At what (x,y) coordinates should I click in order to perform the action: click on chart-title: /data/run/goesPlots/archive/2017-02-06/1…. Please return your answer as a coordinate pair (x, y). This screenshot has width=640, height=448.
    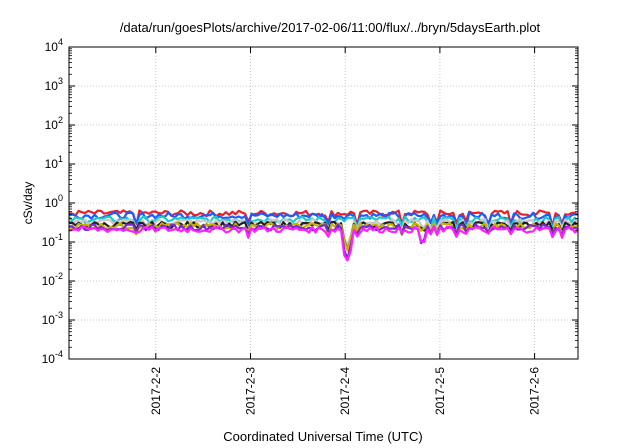
    Looking at the image, I should click on (330, 27).